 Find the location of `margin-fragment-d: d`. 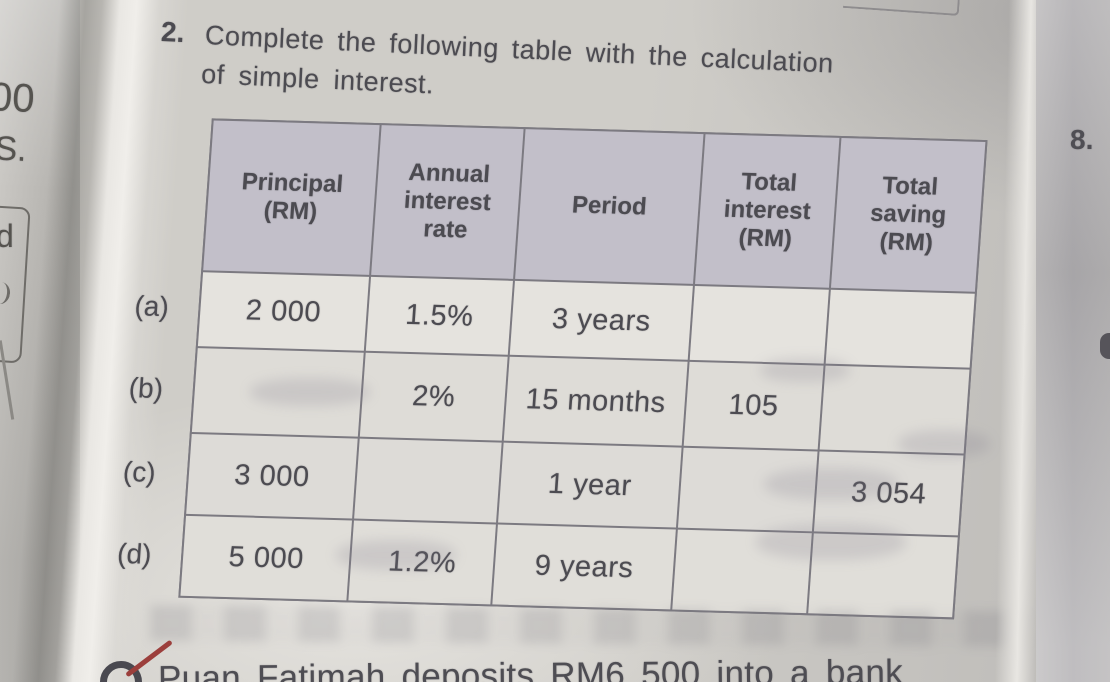

margin-fragment-d: d is located at coordinates (7, 236).